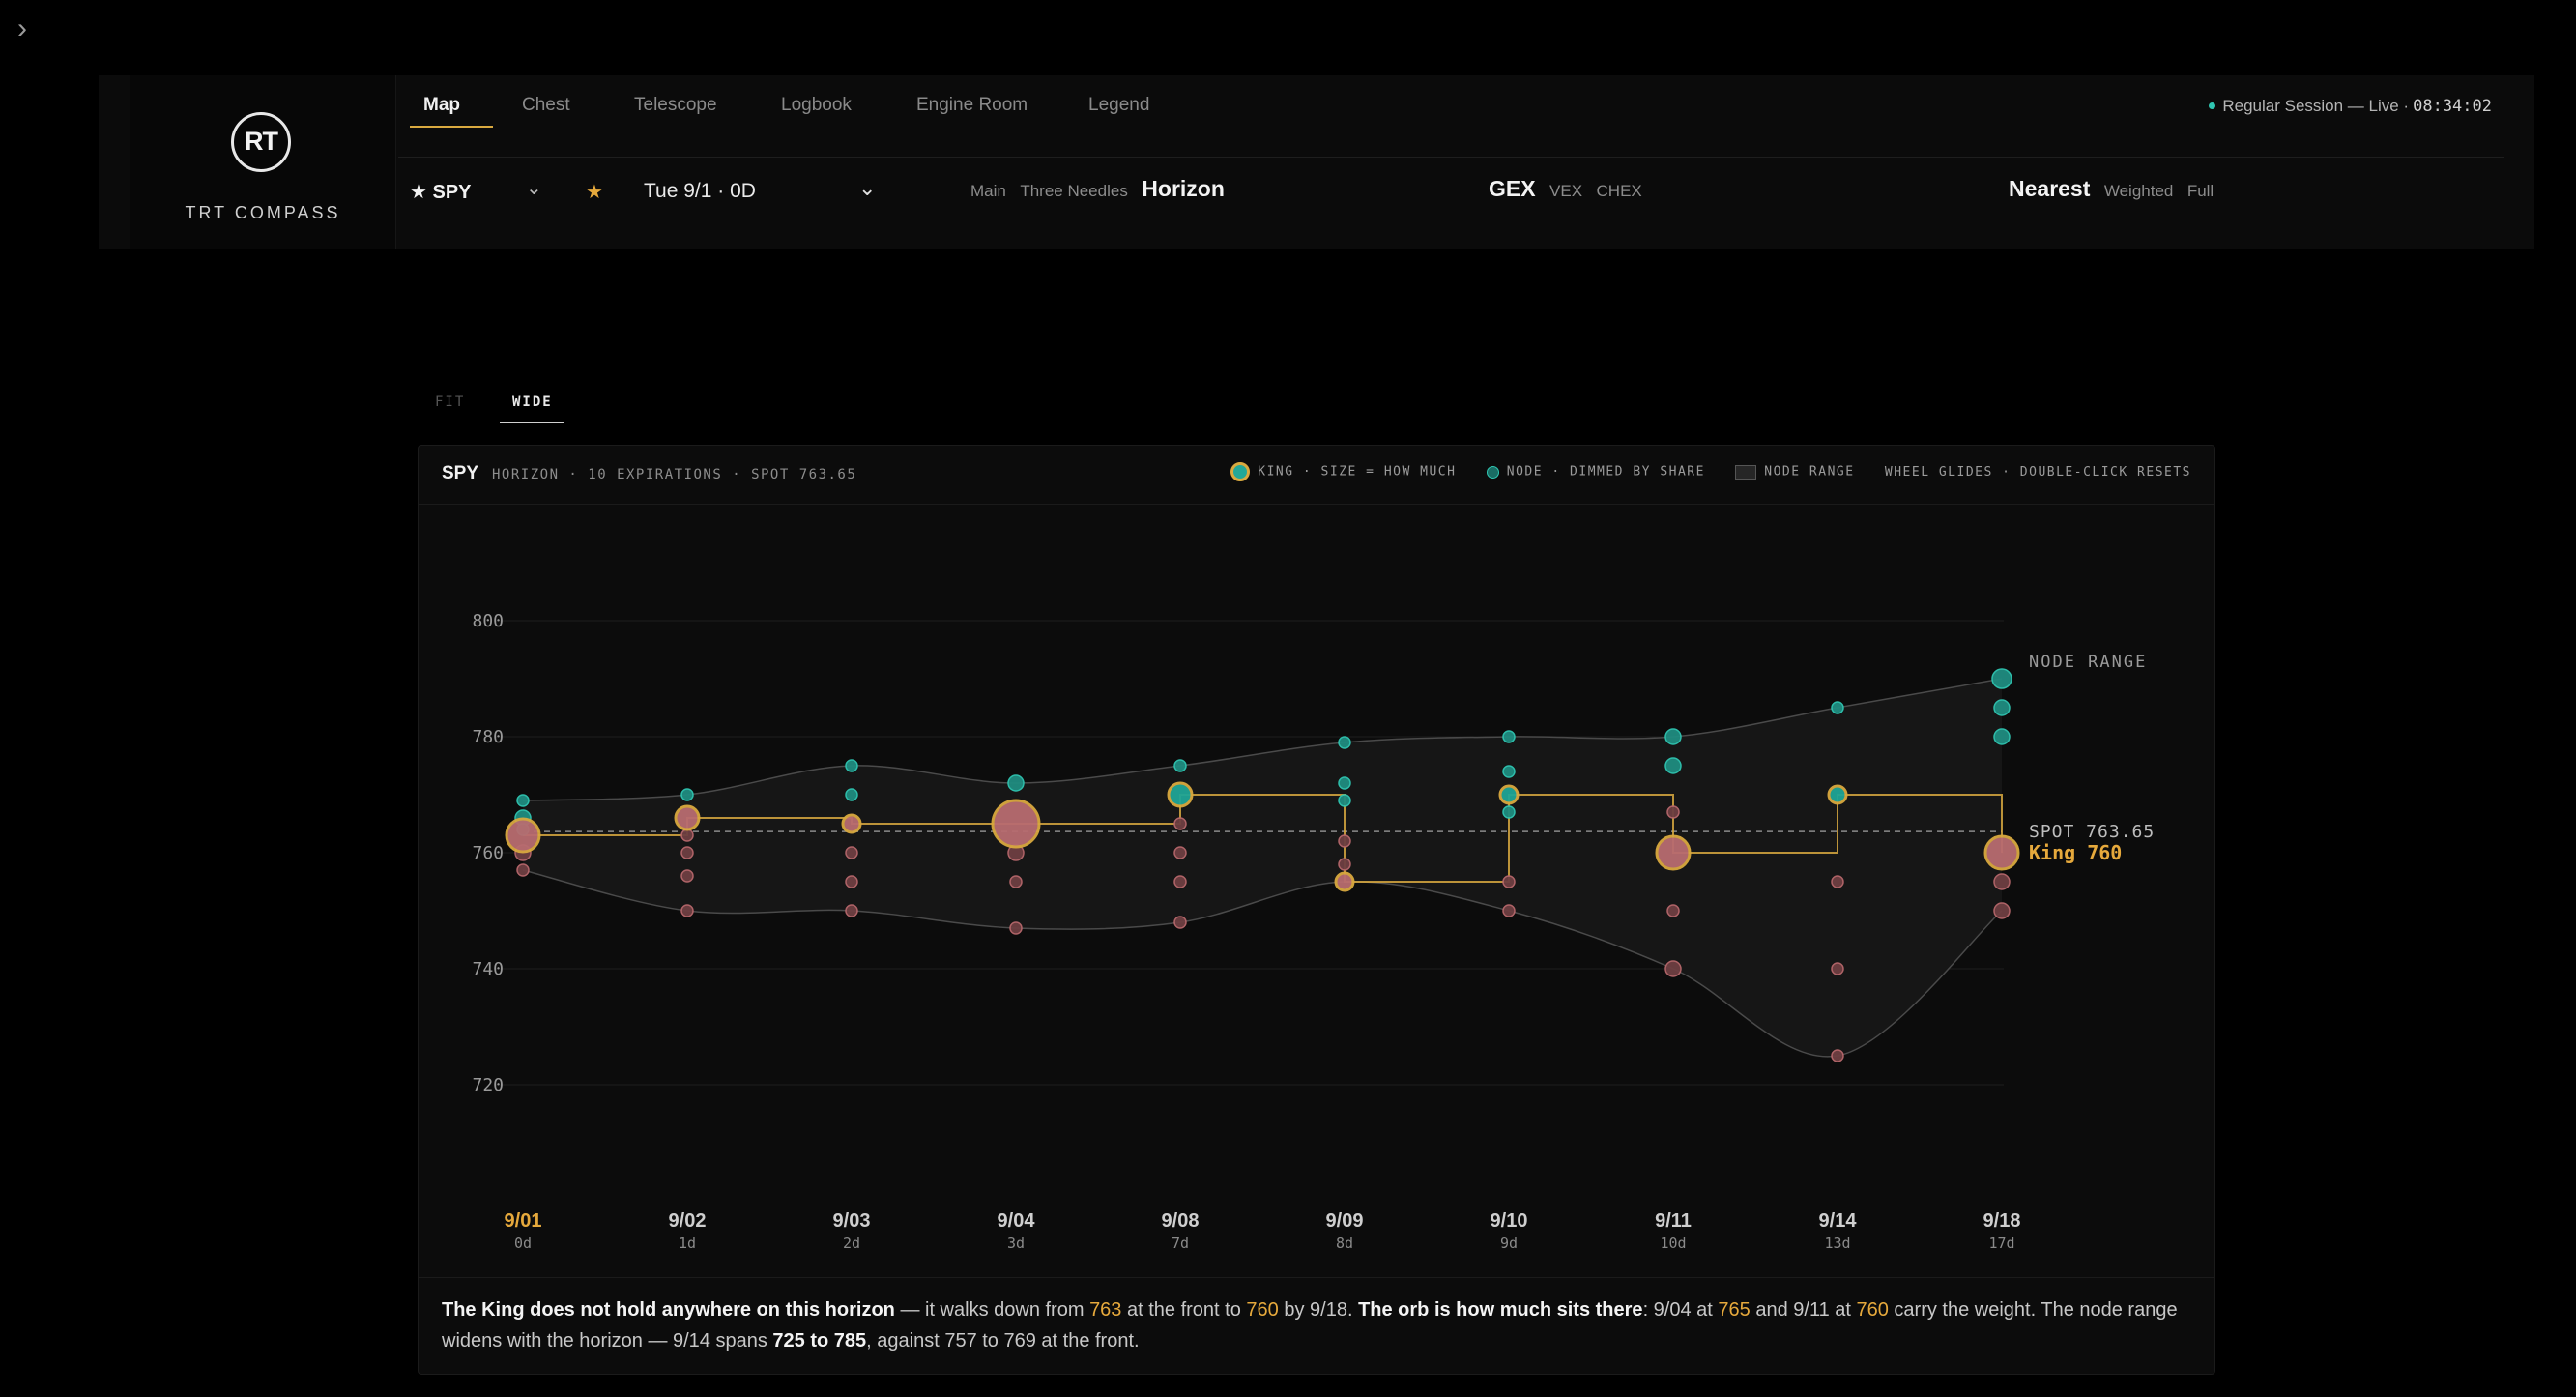  I want to click on strike-mode-switcher: Nearest Weighted Full, so click(2116, 189).